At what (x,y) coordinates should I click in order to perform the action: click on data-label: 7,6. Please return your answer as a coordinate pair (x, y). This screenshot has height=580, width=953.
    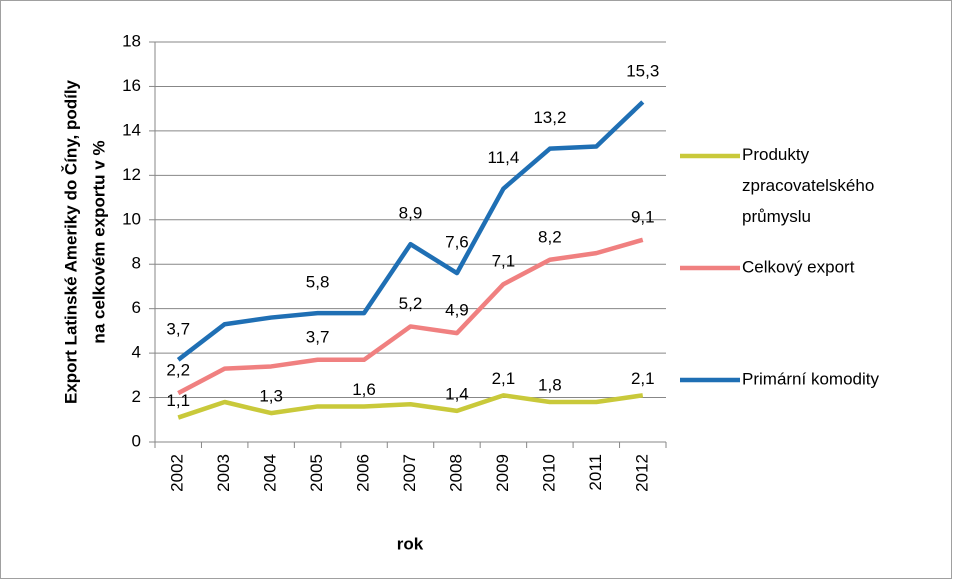
    Looking at the image, I should click on (457, 242).